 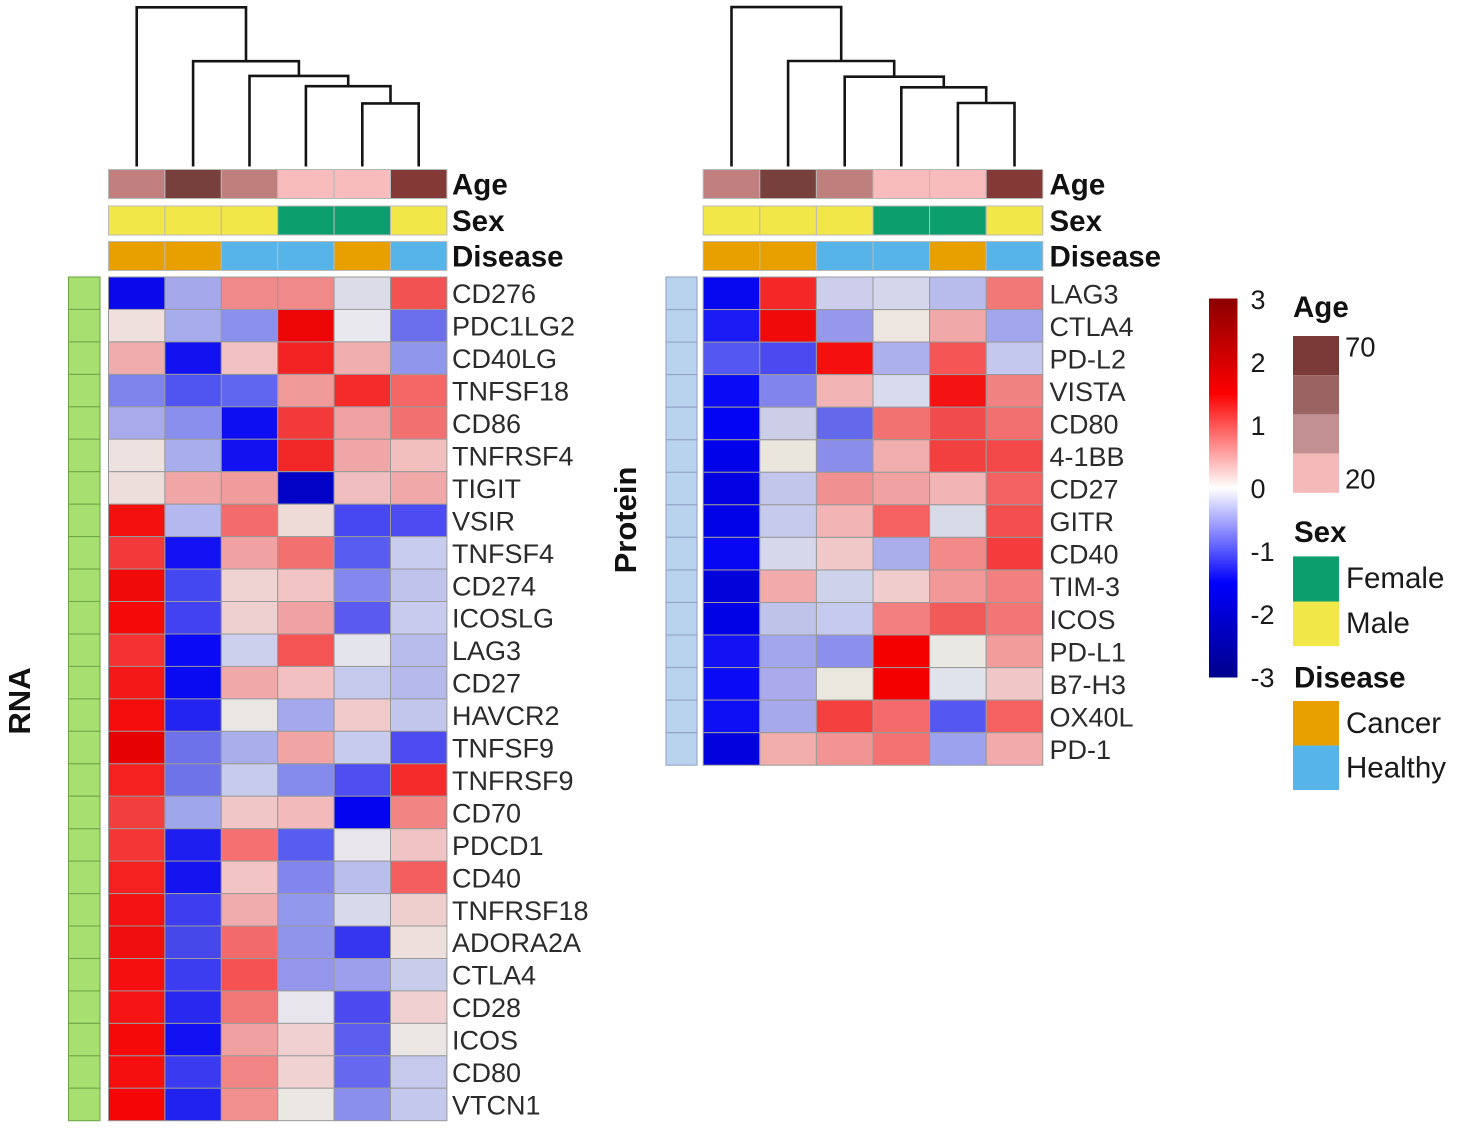 I want to click on svg-text: CD86, so click(x=486, y=424).